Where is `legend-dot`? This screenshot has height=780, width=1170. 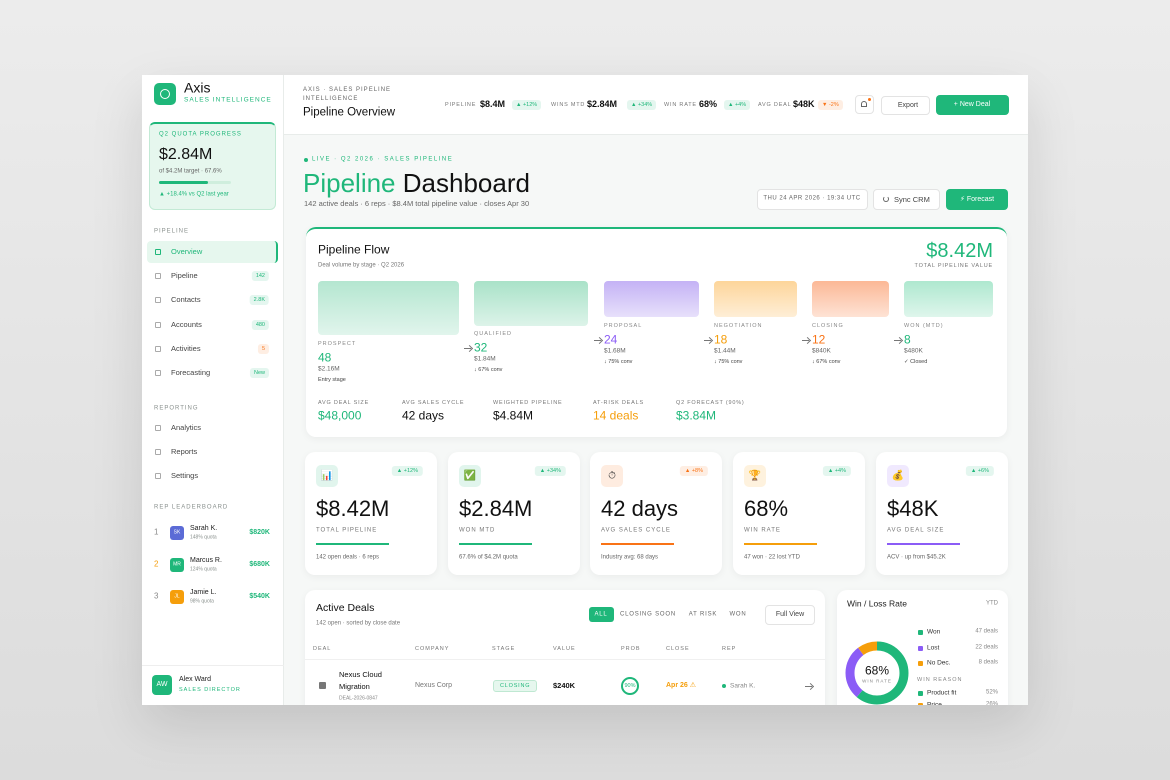
legend-dot is located at coordinates (920, 632).